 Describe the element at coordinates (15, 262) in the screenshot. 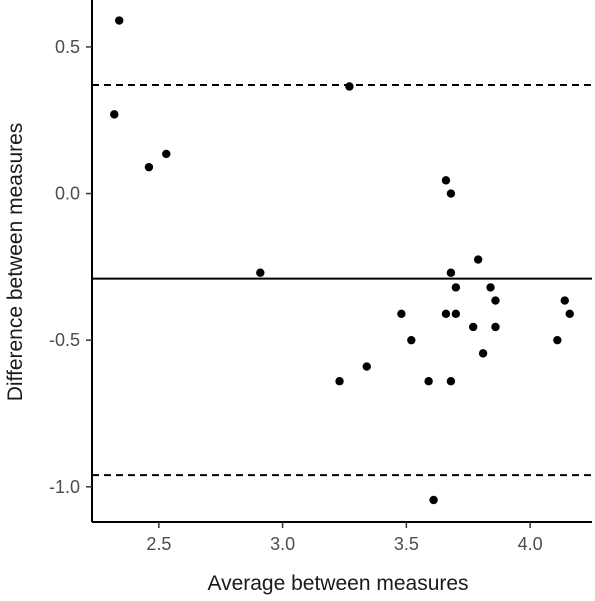

I see `y-axis-title: Difference between measures` at that location.